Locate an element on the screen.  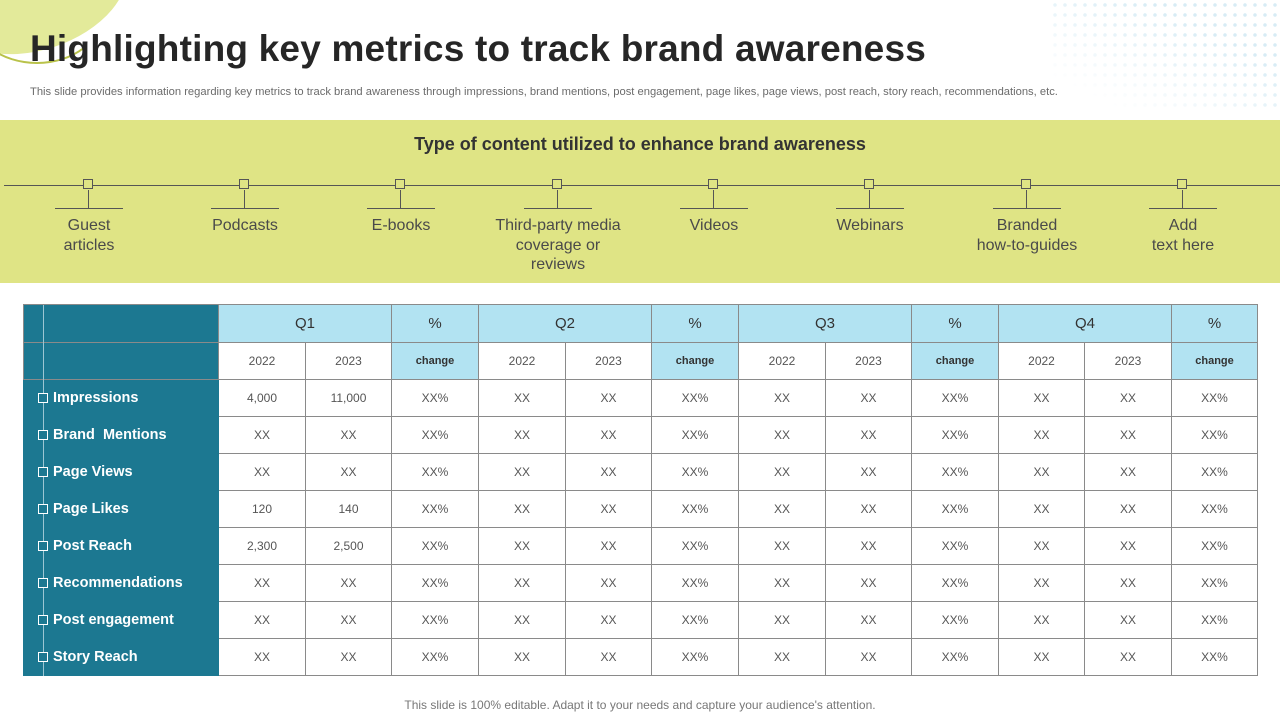
table-cell: 11,000 is located at coordinates (348, 398).